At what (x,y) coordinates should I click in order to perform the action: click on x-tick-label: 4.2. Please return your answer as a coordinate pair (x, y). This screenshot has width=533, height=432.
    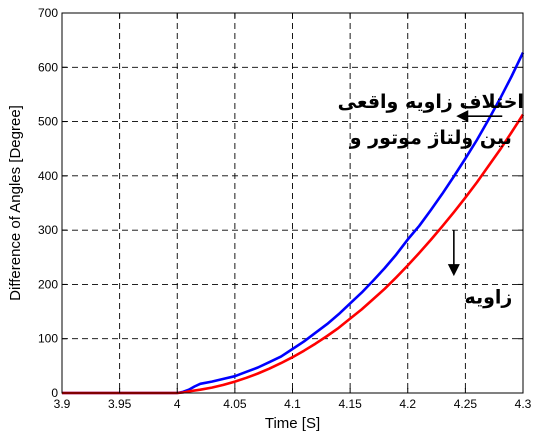
    Looking at the image, I should click on (407, 404).